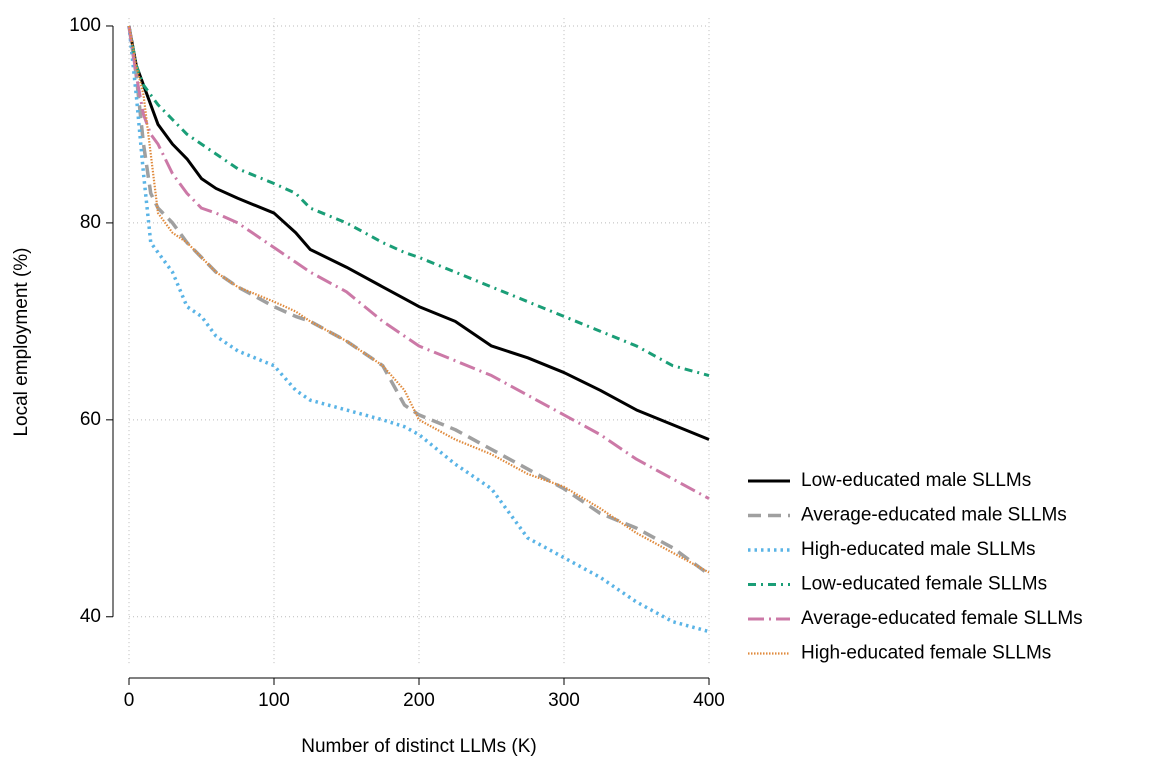  What do you see at coordinates (21, 341) in the screenshot?
I see `y-axis-label: Local employment (%)` at bounding box center [21, 341].